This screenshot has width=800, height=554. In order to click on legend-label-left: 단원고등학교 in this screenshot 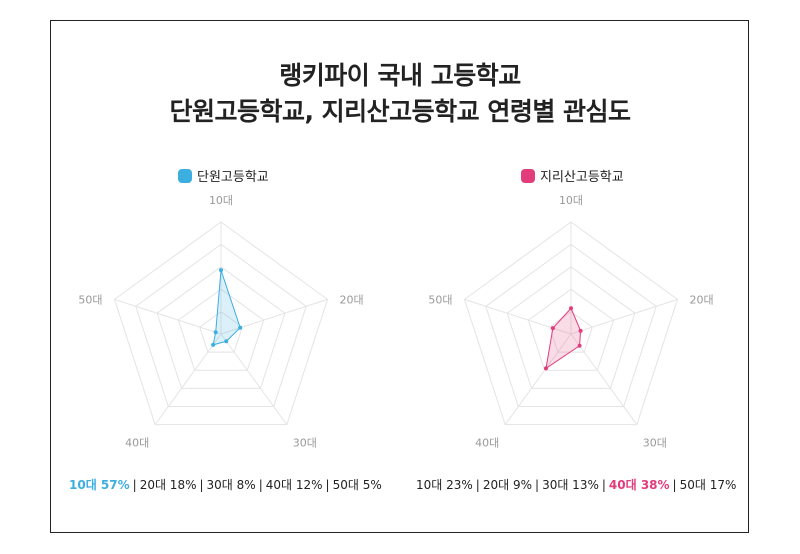, I will do `click(233, 177)`.